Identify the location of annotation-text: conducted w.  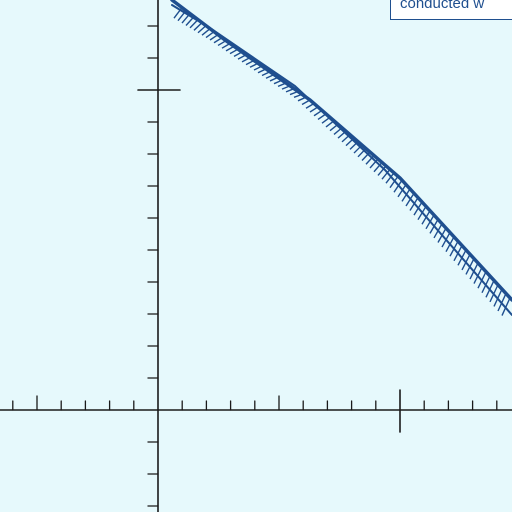
(442, 6).